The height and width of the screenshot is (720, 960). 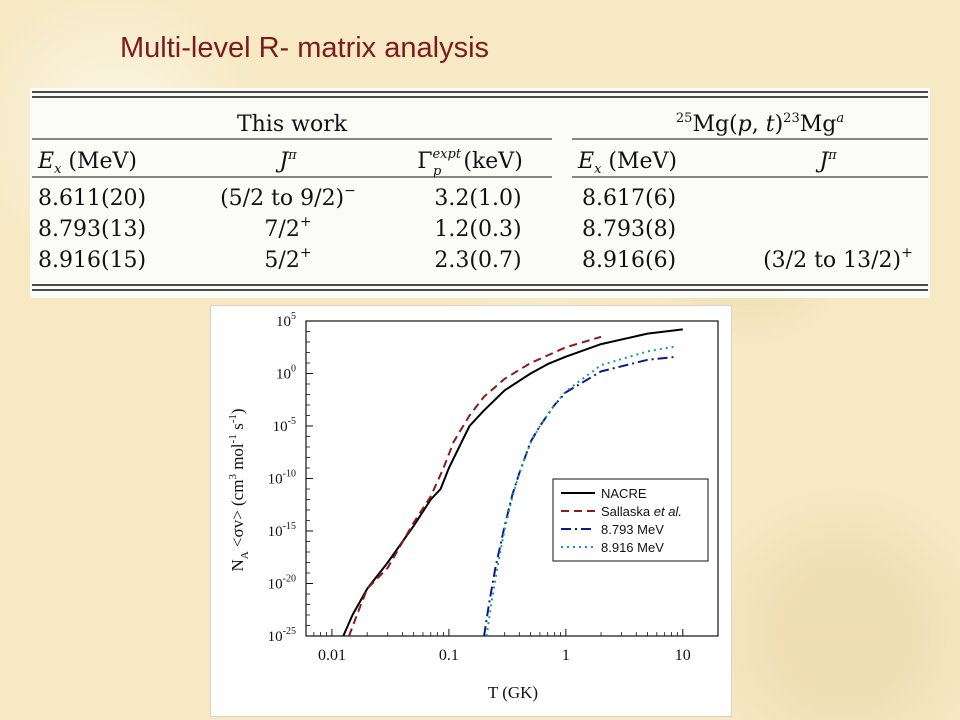 What do you see at coordinates (282, 583) in the screenshot?
I see `y-tick-label: 10⁻²⁰` at bounding box center [282, 583].